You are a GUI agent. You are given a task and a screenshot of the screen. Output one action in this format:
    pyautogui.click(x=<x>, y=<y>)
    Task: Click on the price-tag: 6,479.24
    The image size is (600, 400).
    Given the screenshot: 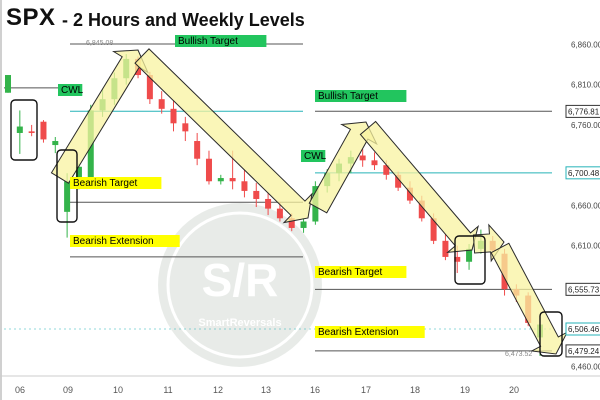 What is the action you would take?
    pyautogui.click(x=582, y=351)
    